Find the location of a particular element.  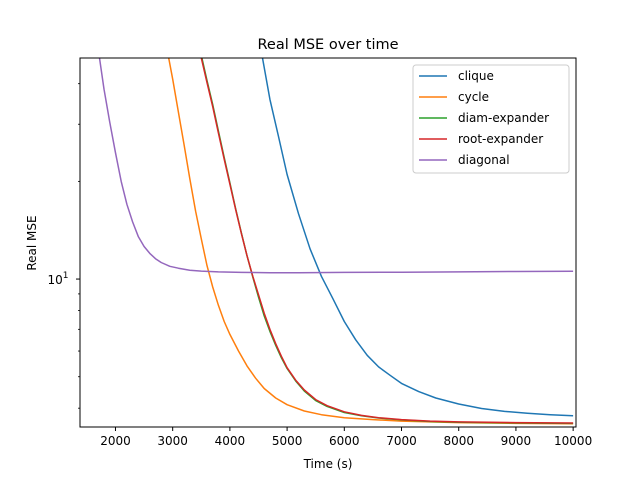

y-axis-label: Real MSE is located at coordinates (32, 242).